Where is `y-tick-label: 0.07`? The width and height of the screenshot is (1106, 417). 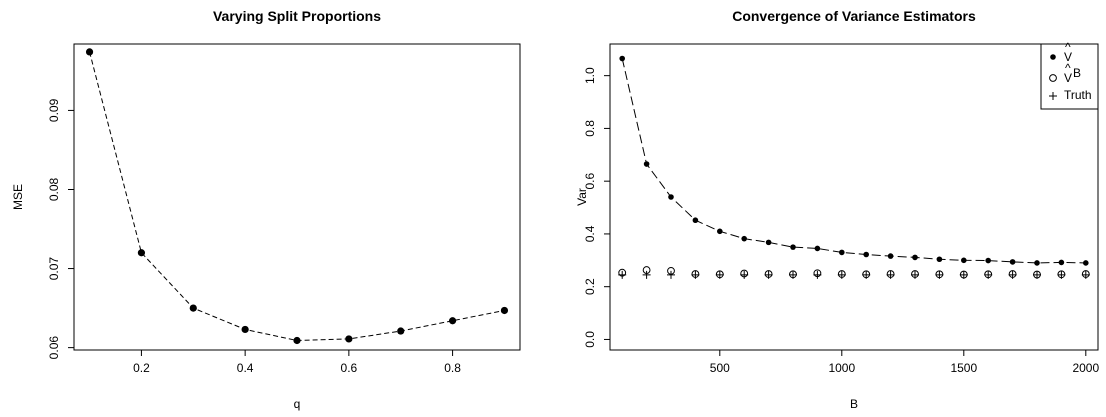
y-tick-label: 0.07 is located at coordinates (54, 269).